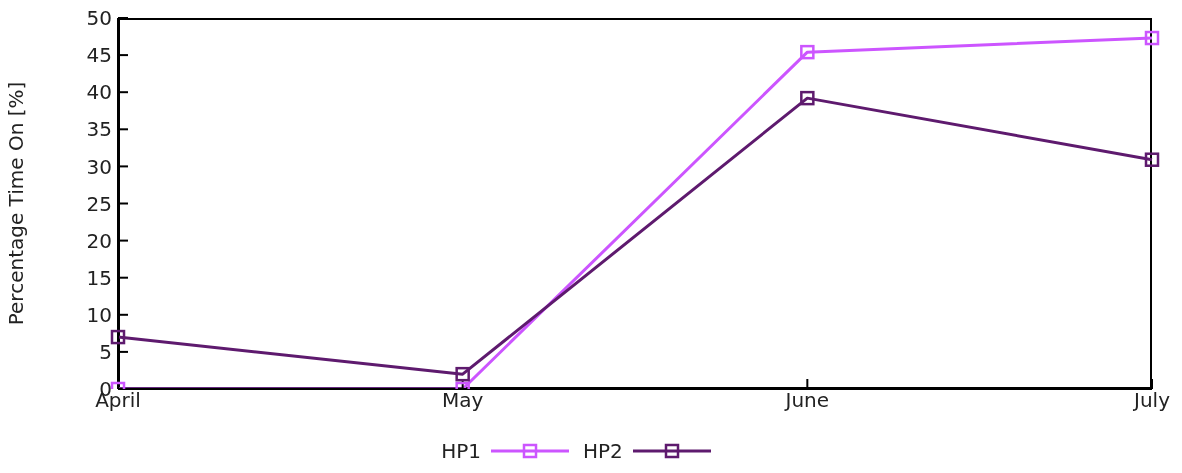 The width and height of the screenshot is (1182, 473). What do you see at coordinates (603, 451) in the screenshot?
I see `legend-label: HP2` at bounding box center [603, 451].